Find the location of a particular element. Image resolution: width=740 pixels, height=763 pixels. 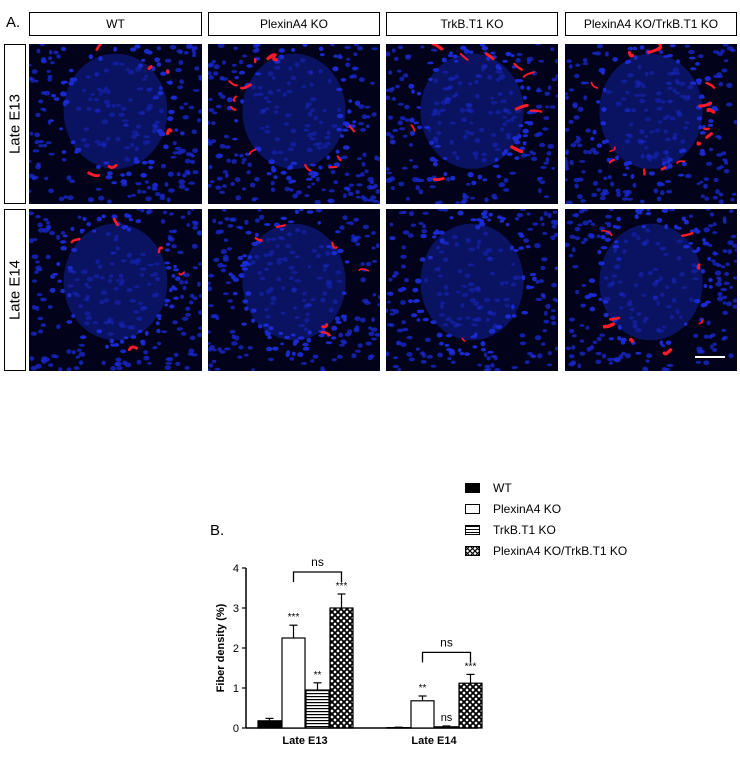

legend-item-plexina4-ko: PlexinA4 KO is located at coordinates (513, 509).